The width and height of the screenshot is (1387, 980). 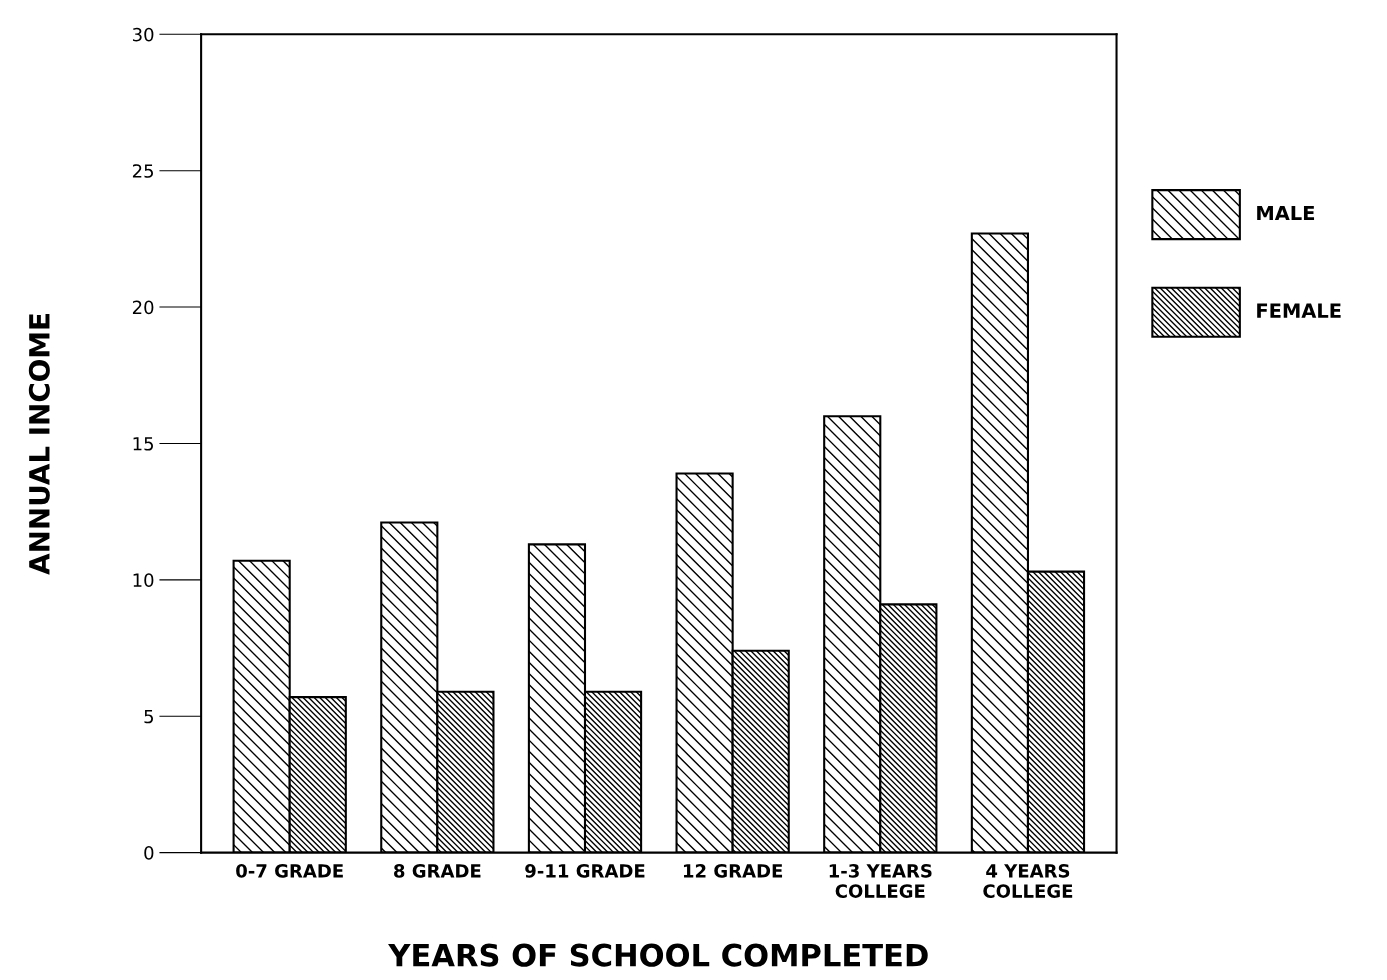 I want to click on text: FEMALE, so click(x=1299, y=310).